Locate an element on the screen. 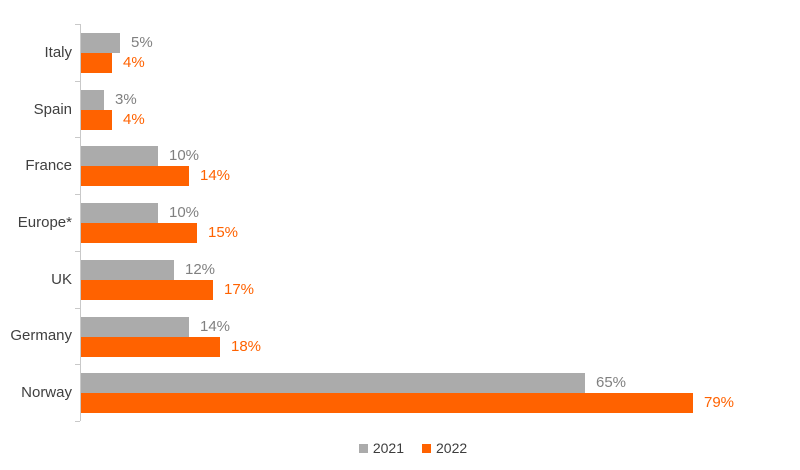 The height and width of the screenshot is (470, 800). bar-2021-germany is located at coordinates (135, 326).